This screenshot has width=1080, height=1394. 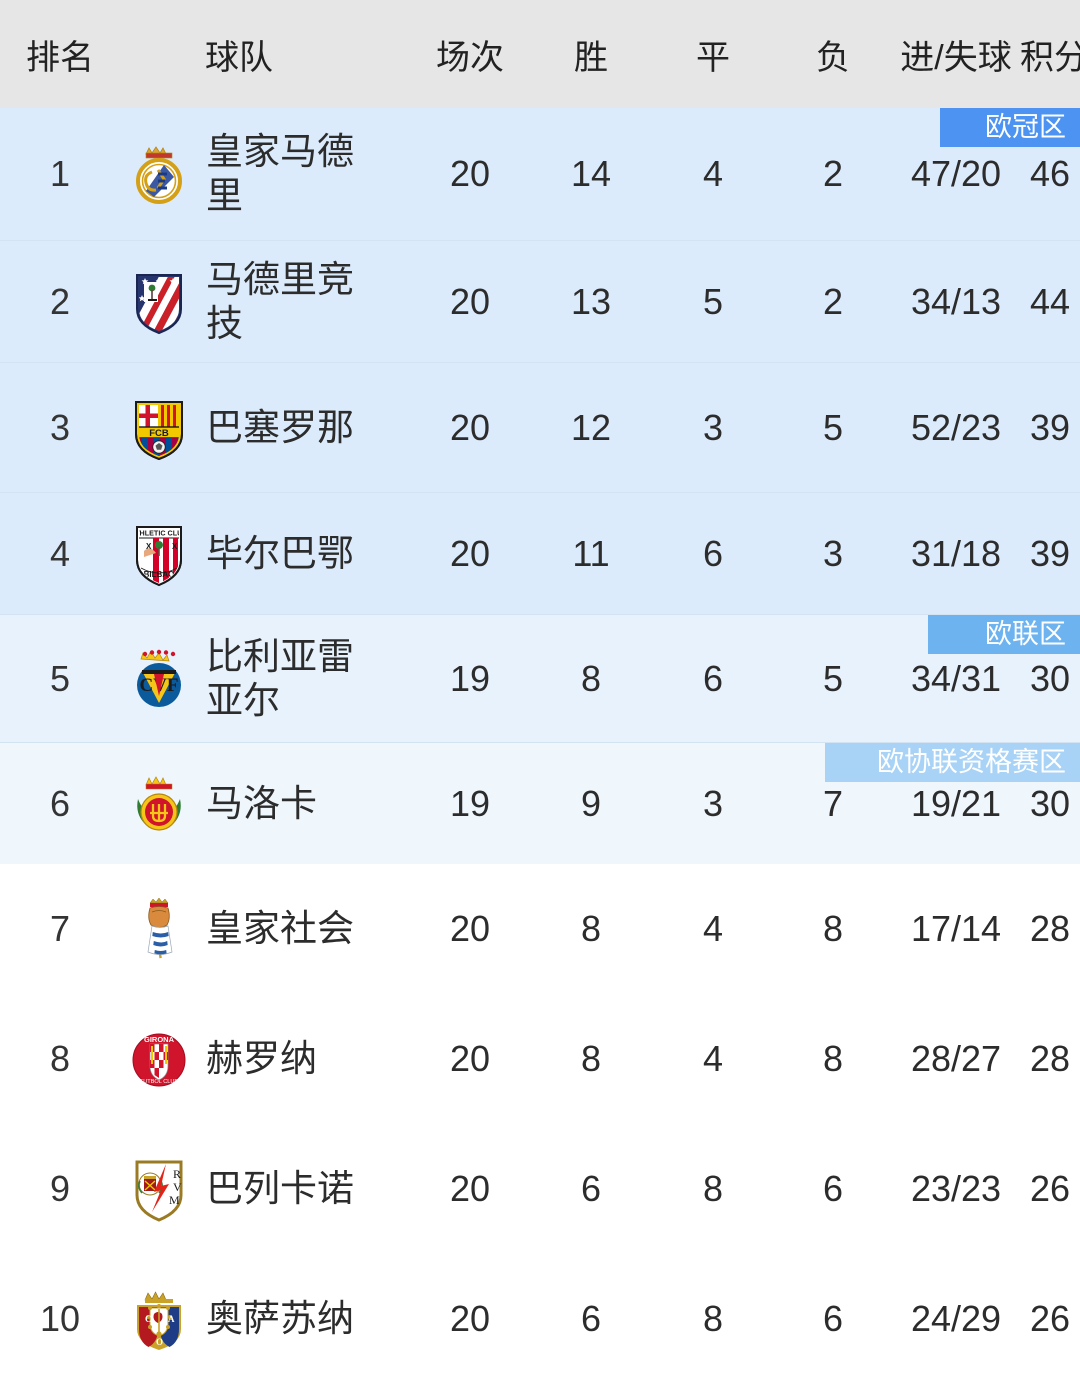 I want to click on table-row: 1 皇家马德里 20 14 4 2 47/20 46 欧冠区, so click(x=540, y=174).